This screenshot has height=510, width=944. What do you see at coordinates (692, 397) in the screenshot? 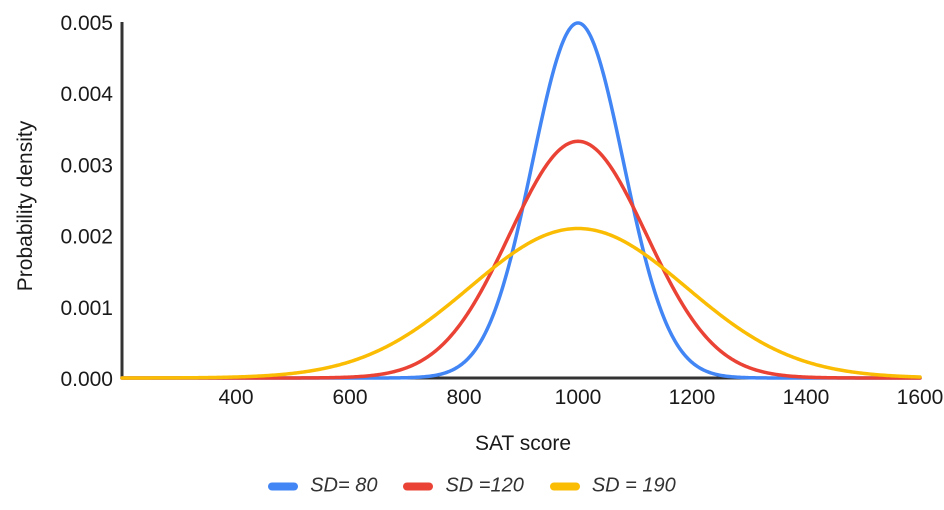
I see `x-tick-label: 1200` at bounding box center [692, 397].